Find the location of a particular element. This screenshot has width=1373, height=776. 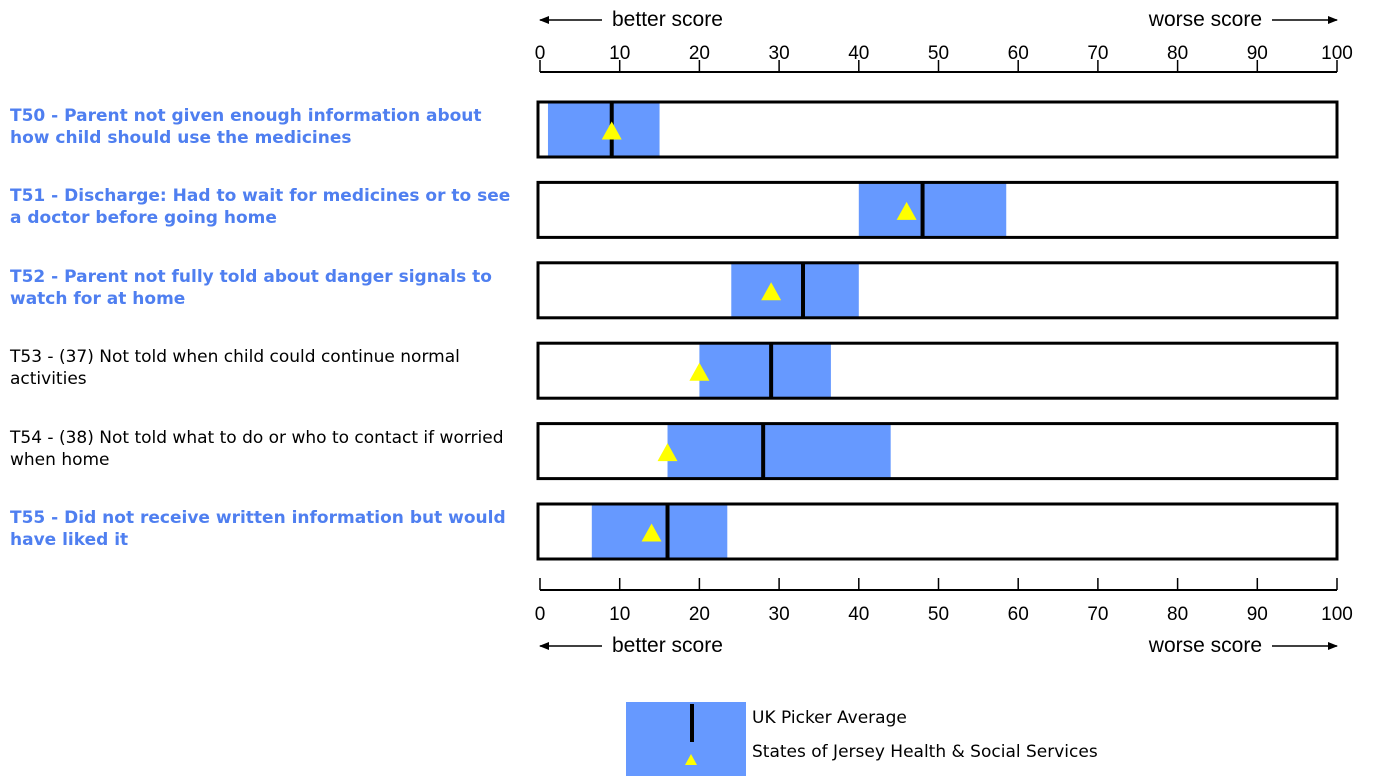

bottom-axis-tick-label: 40 is located at coordinates (858, 614).